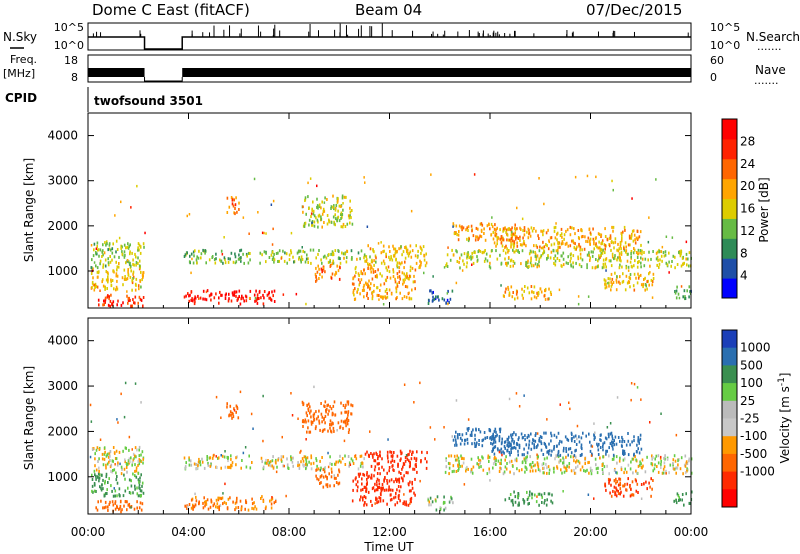 The width and height of the screenshot is (800, 554). Describe the element at coordinates (755, 348) in the screenshot. I see `velocity-colorbar-tick: 1000` at that location.